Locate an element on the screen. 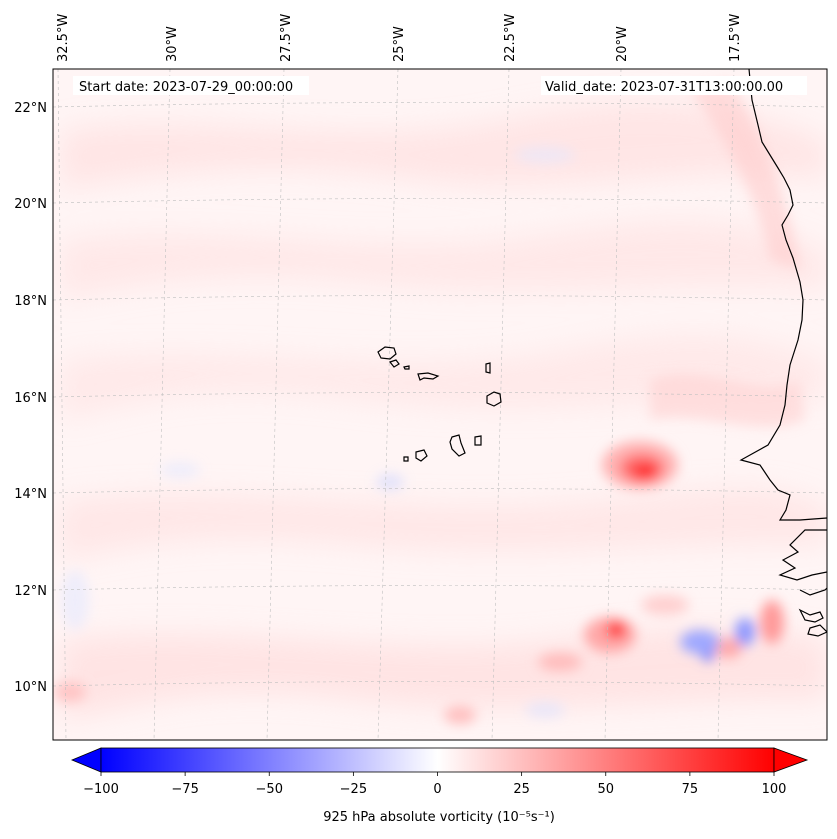 The height and width of the screenshot is (839, 837). colorbar-tick-label: 75 is located at coordinates (690, 789).